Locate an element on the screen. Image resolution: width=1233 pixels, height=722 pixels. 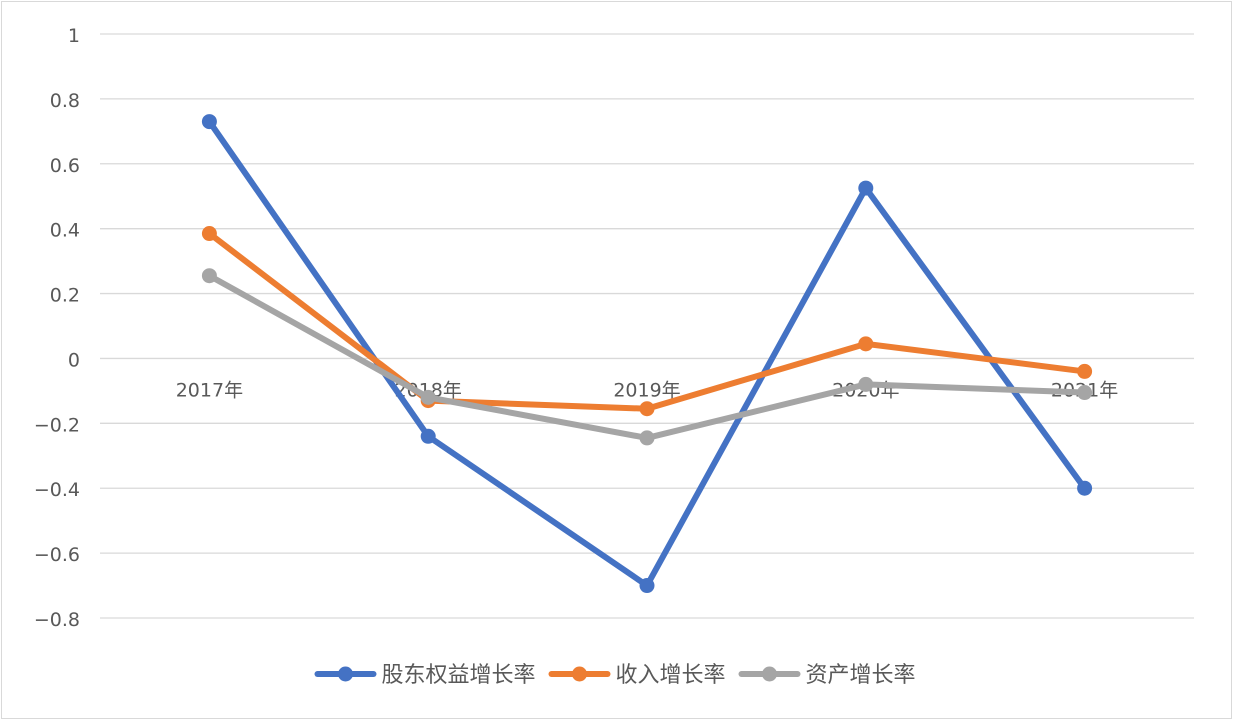
legend-item: 收入增长率 is located at coordinates (637, 675).